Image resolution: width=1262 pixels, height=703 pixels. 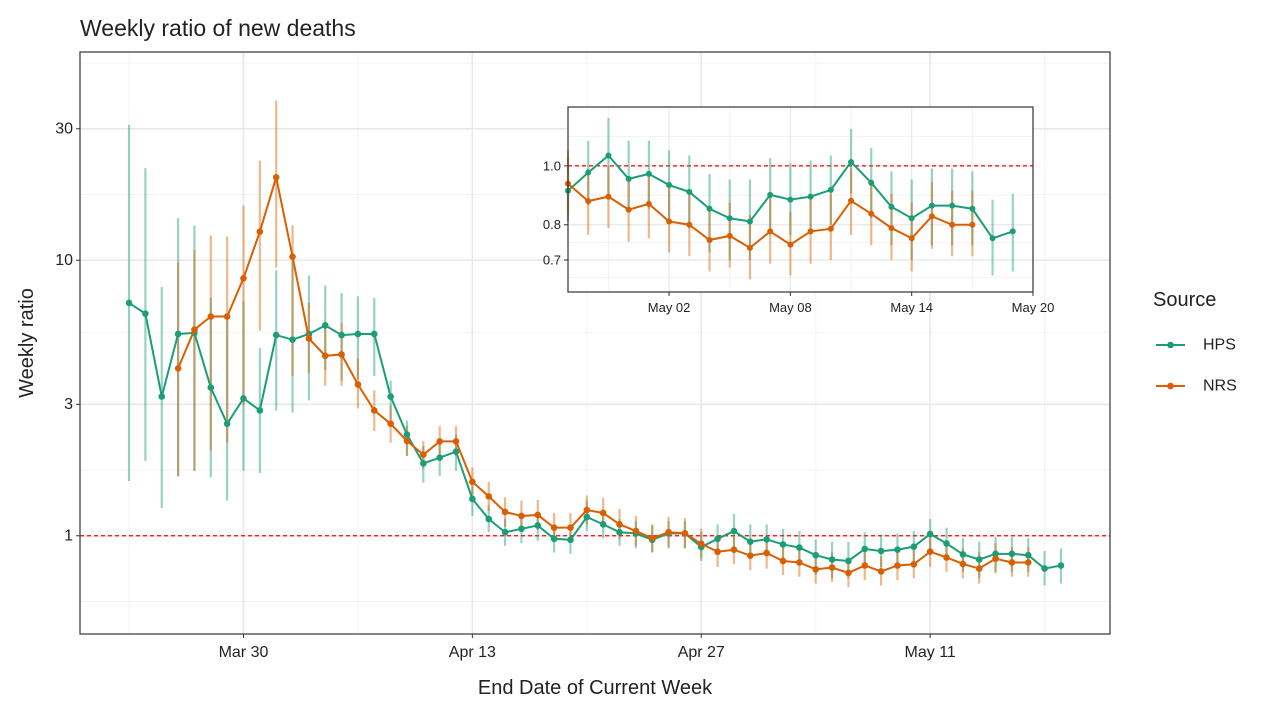 I want to click on x-tick-label: May 20, so click(x=1033, y=307).